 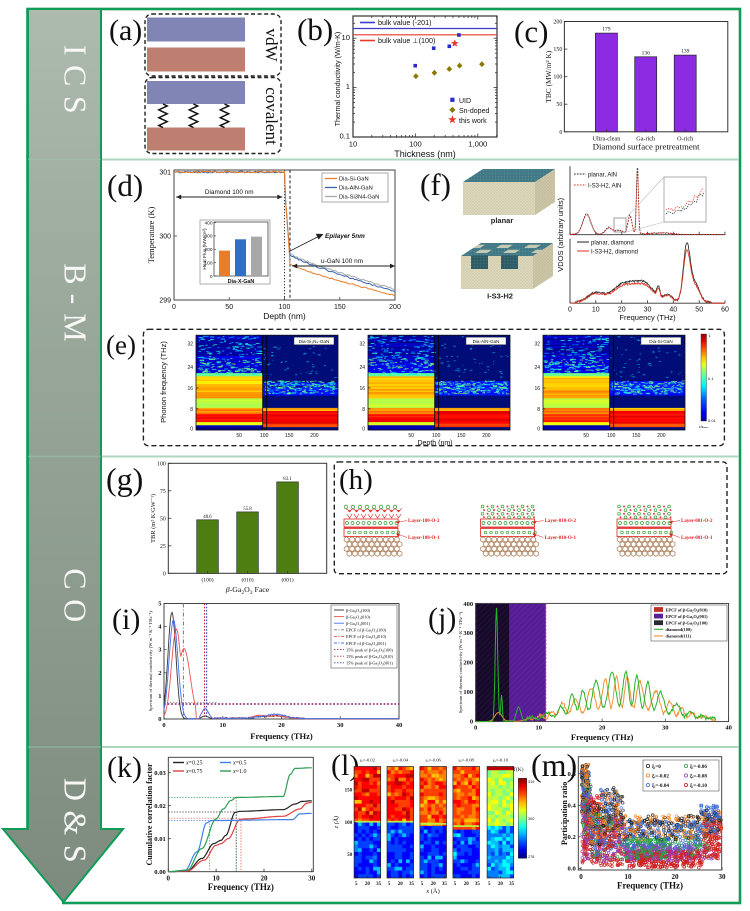 I want to click on svg-text: (010), so click(x=247, y=579).